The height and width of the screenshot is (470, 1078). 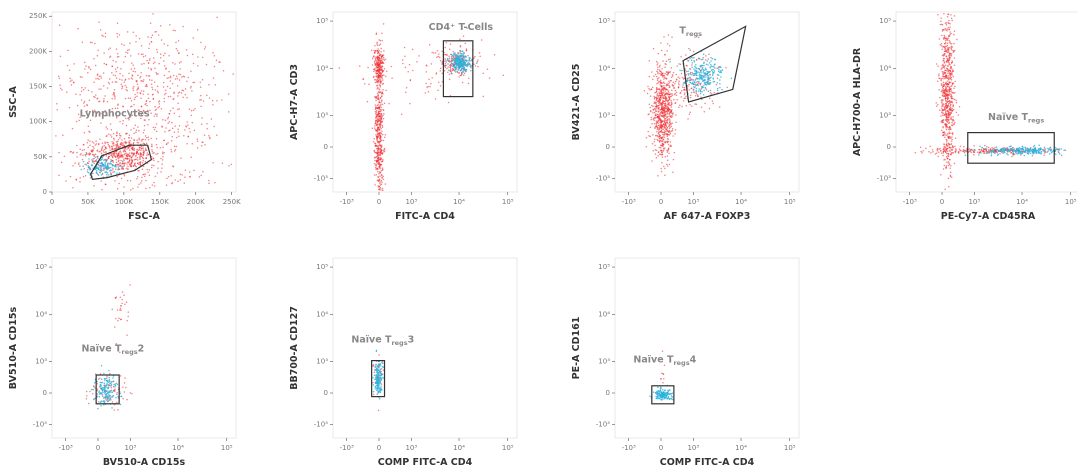 What do you see at coordinates (38, 51) in the screenshot?
I see `y-tick-label: 200K` at bounding box center [38, 51].